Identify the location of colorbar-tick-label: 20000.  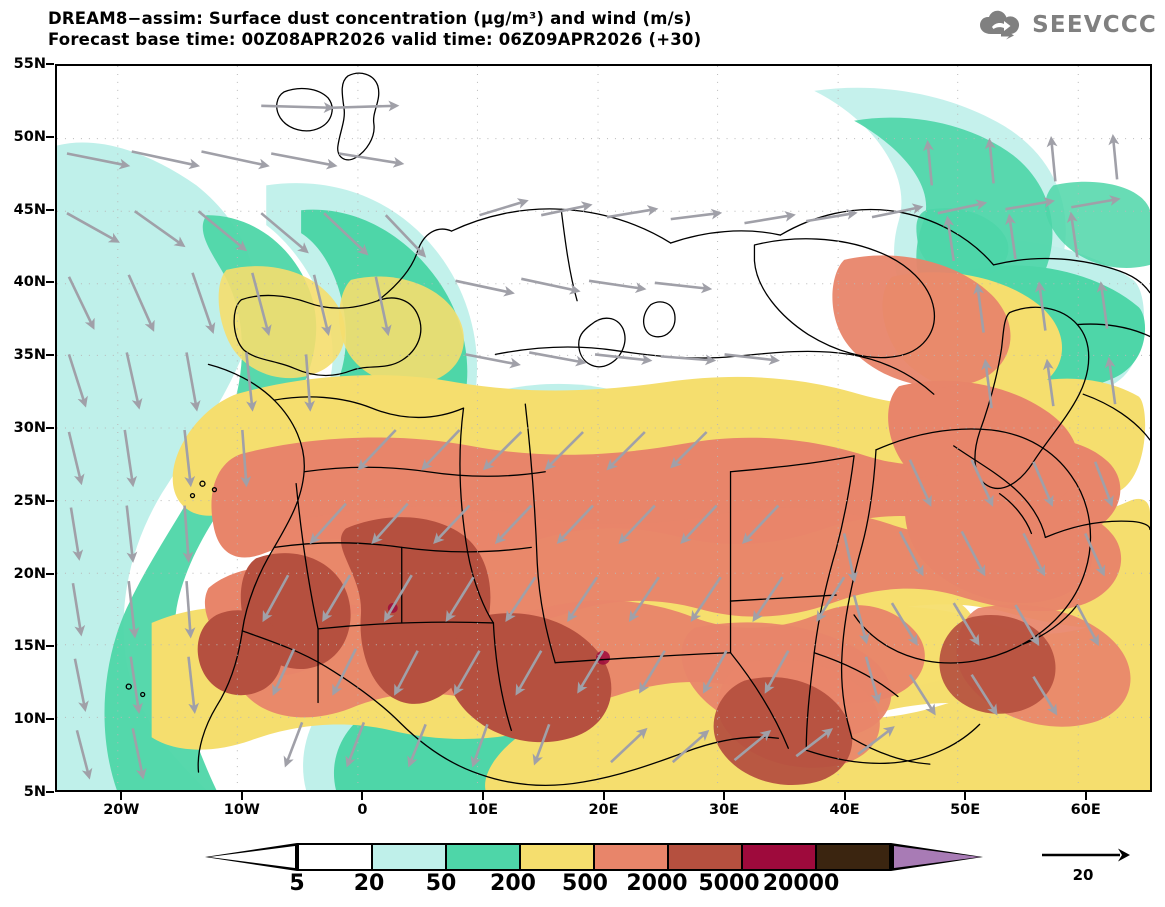
(801, 883).